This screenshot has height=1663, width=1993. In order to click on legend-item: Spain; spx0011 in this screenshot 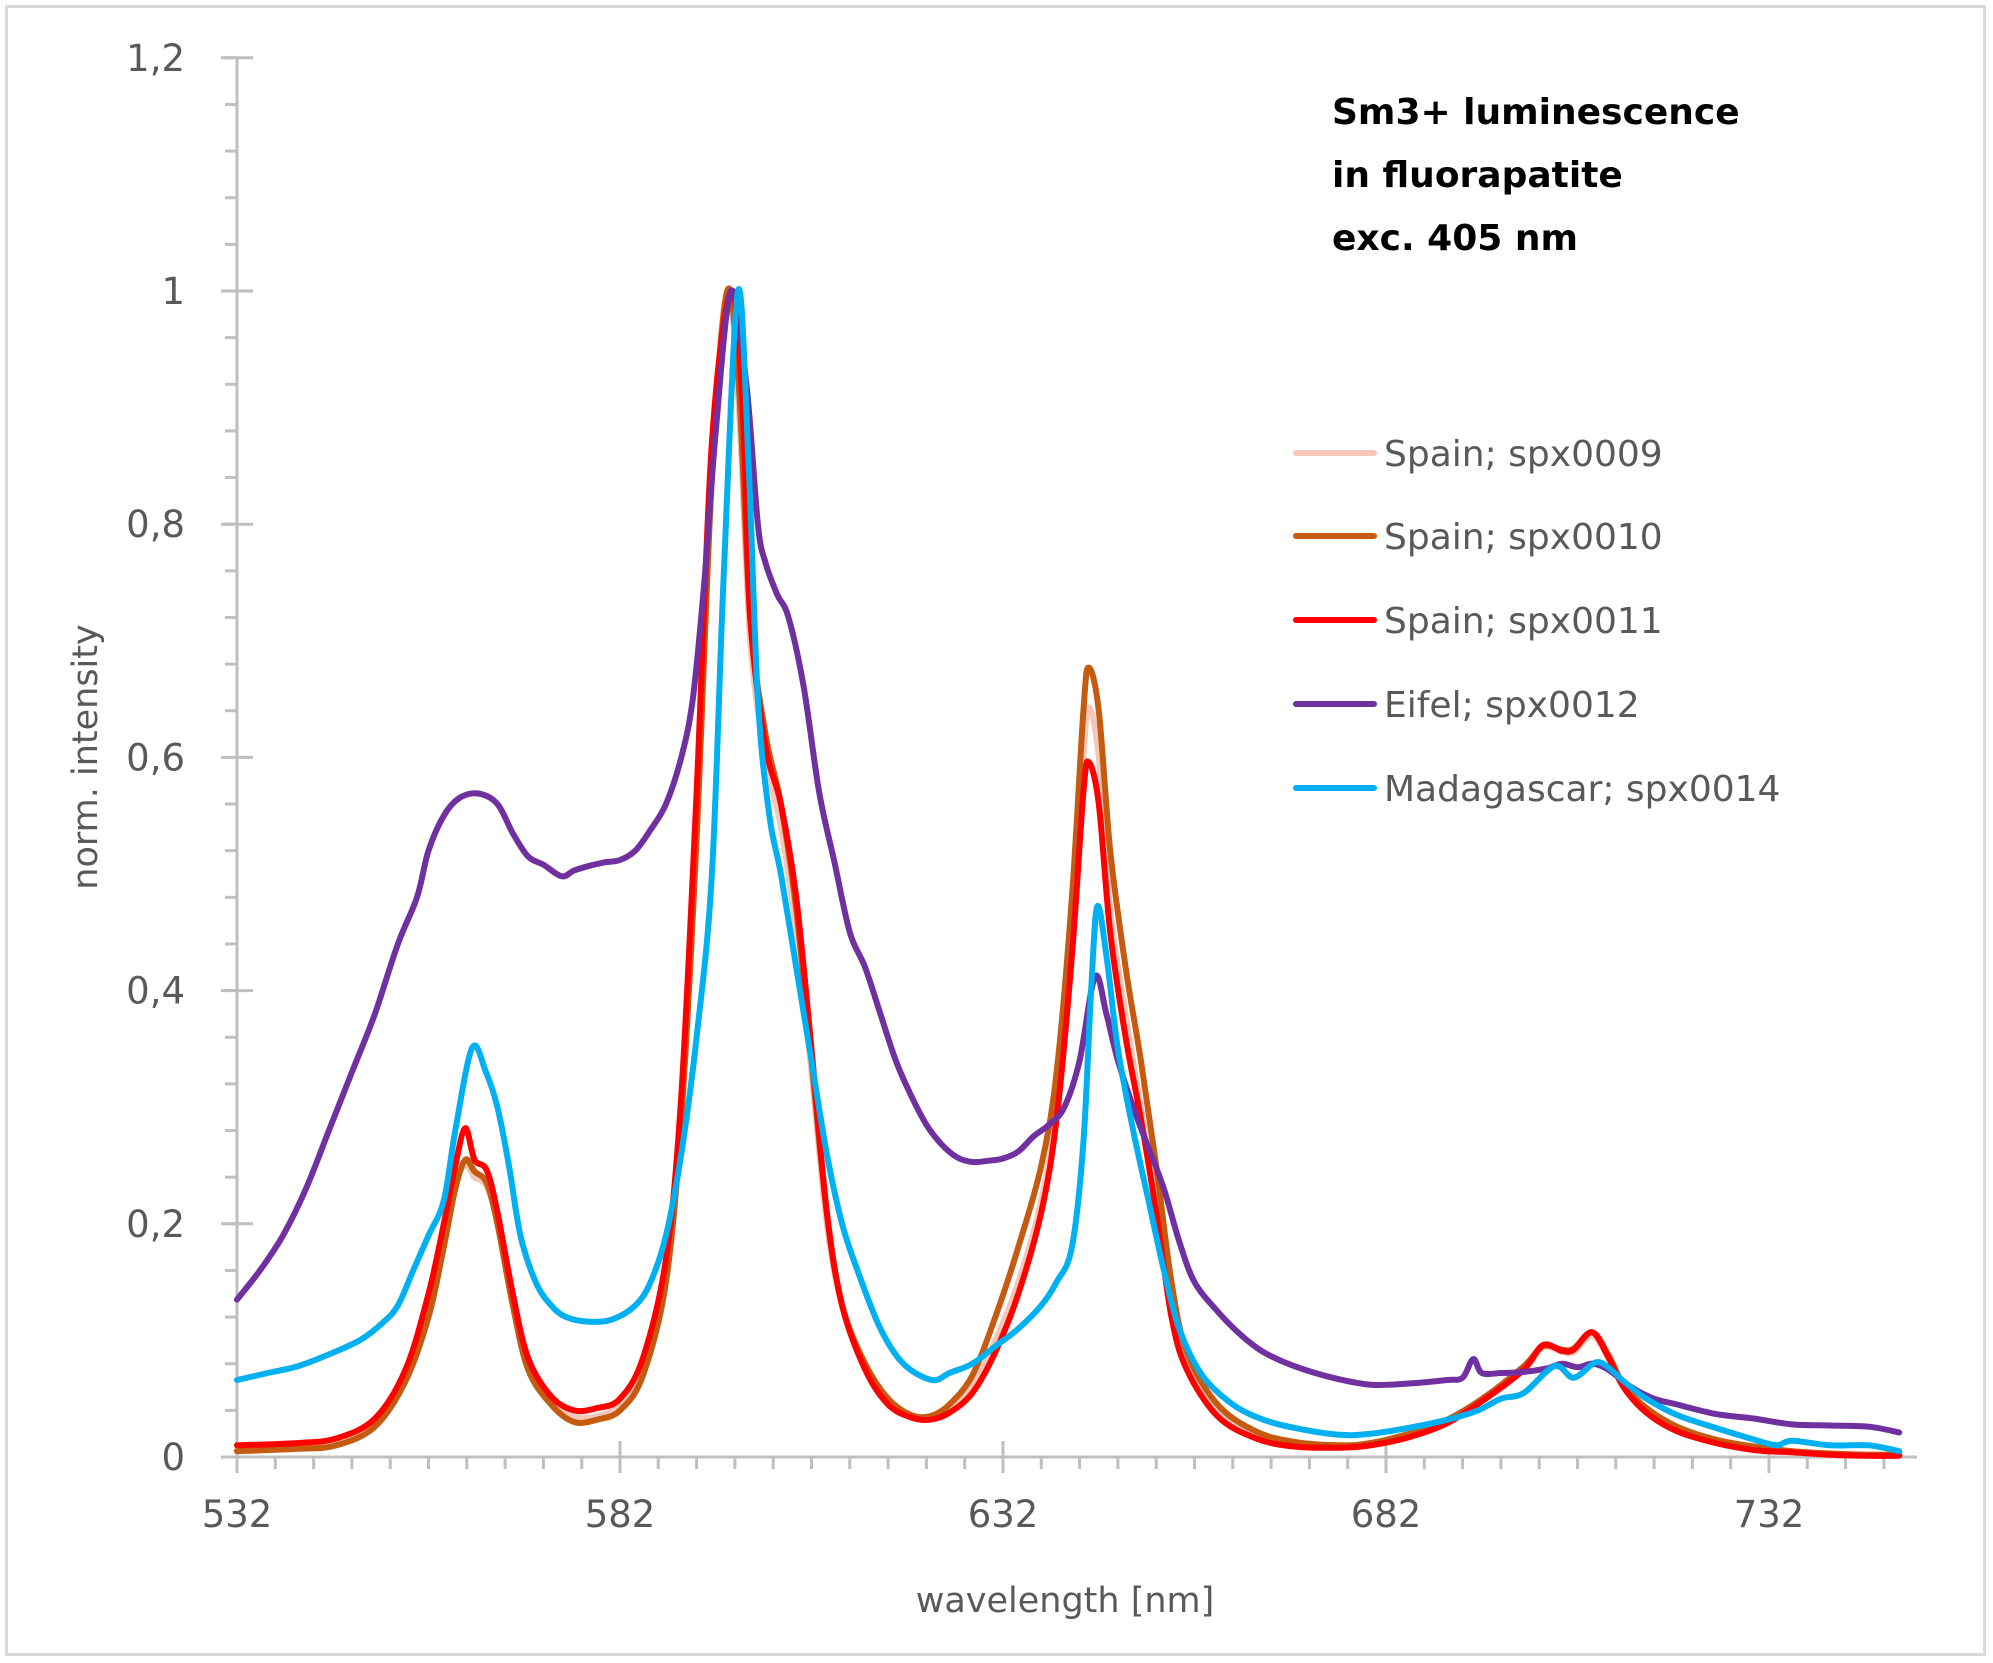, I will do `click(1478, 621)`.